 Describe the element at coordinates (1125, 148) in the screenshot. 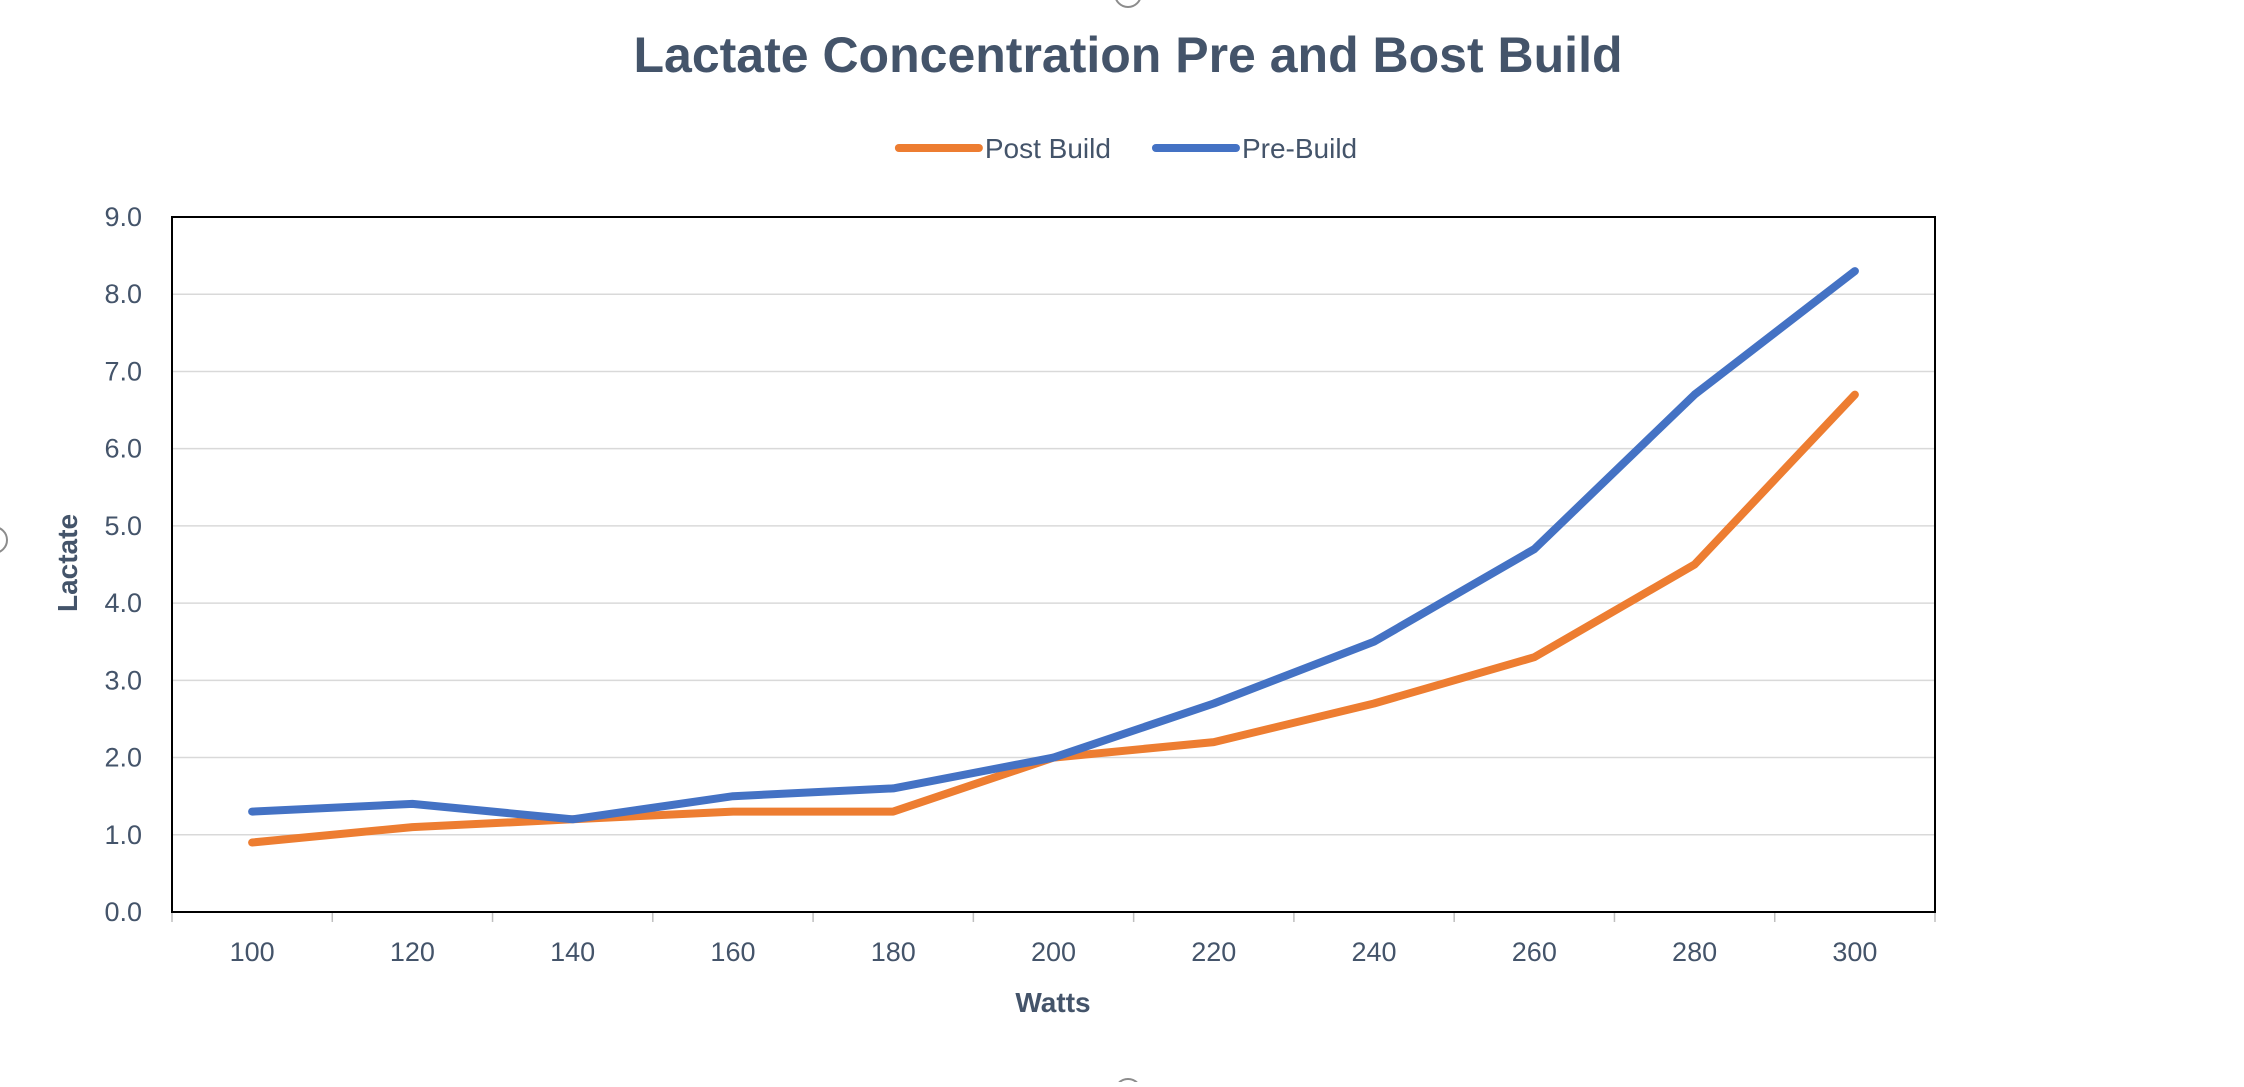

I see `legend: Post Build Pre-Build` at that location.